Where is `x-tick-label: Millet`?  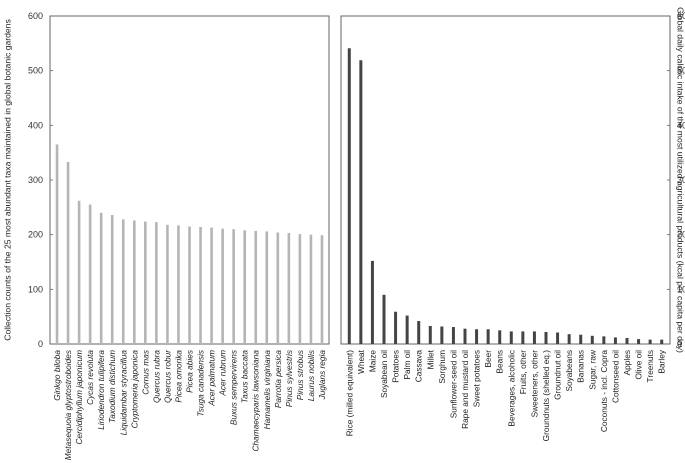
x-tick-label: Millet is located at coordinates (430, 359).